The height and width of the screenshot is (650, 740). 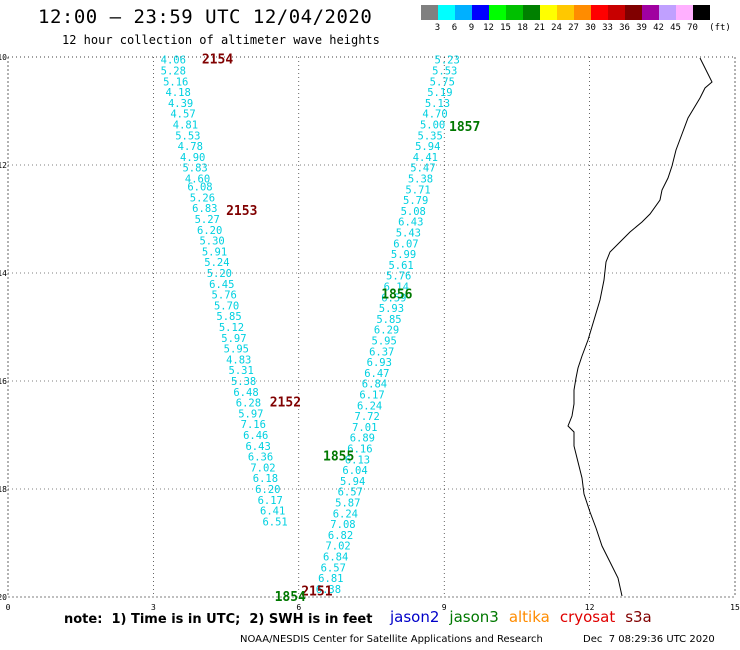 I want to click on color-legend-label: 27, so click(x=573, y=28).